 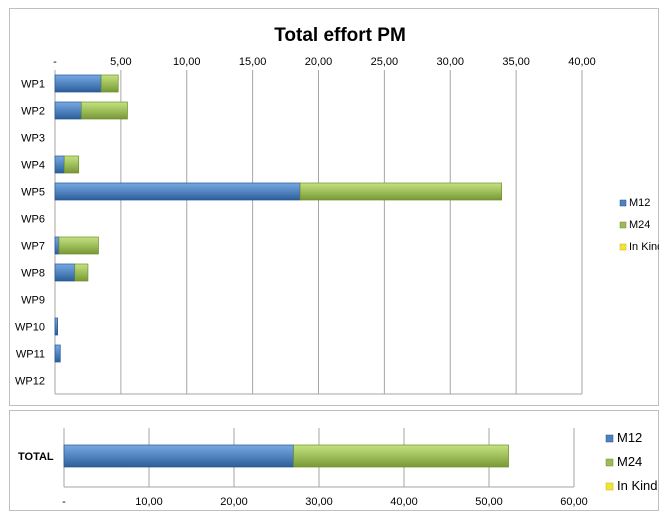 I want to click on category-label: WP7, so click(x=33, y=247).